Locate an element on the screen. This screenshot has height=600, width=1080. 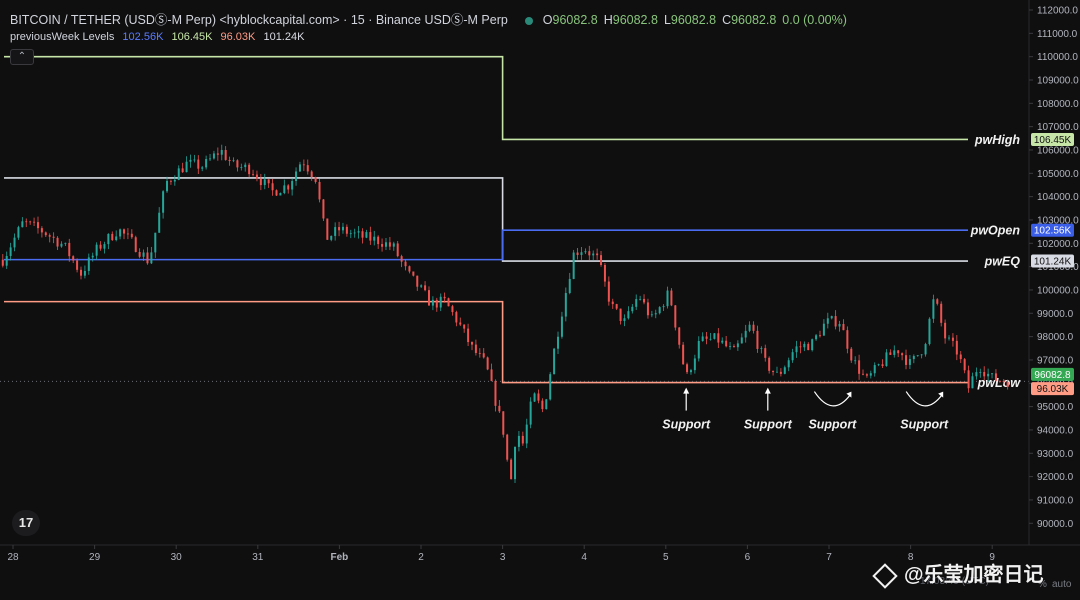
y-tick-label: 103000.0 is located at coordinates (1058, 220).